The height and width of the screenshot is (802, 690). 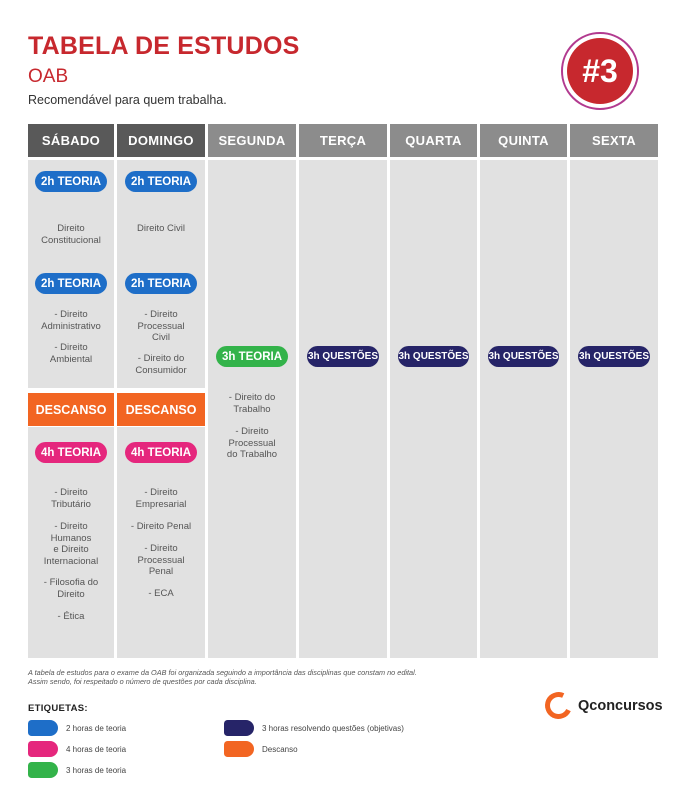 What do you see at coordinates (161, 283) in the screenshot?
I see `sunday-block2-label: 2h TEORIA` at bounding box center [161, 283].